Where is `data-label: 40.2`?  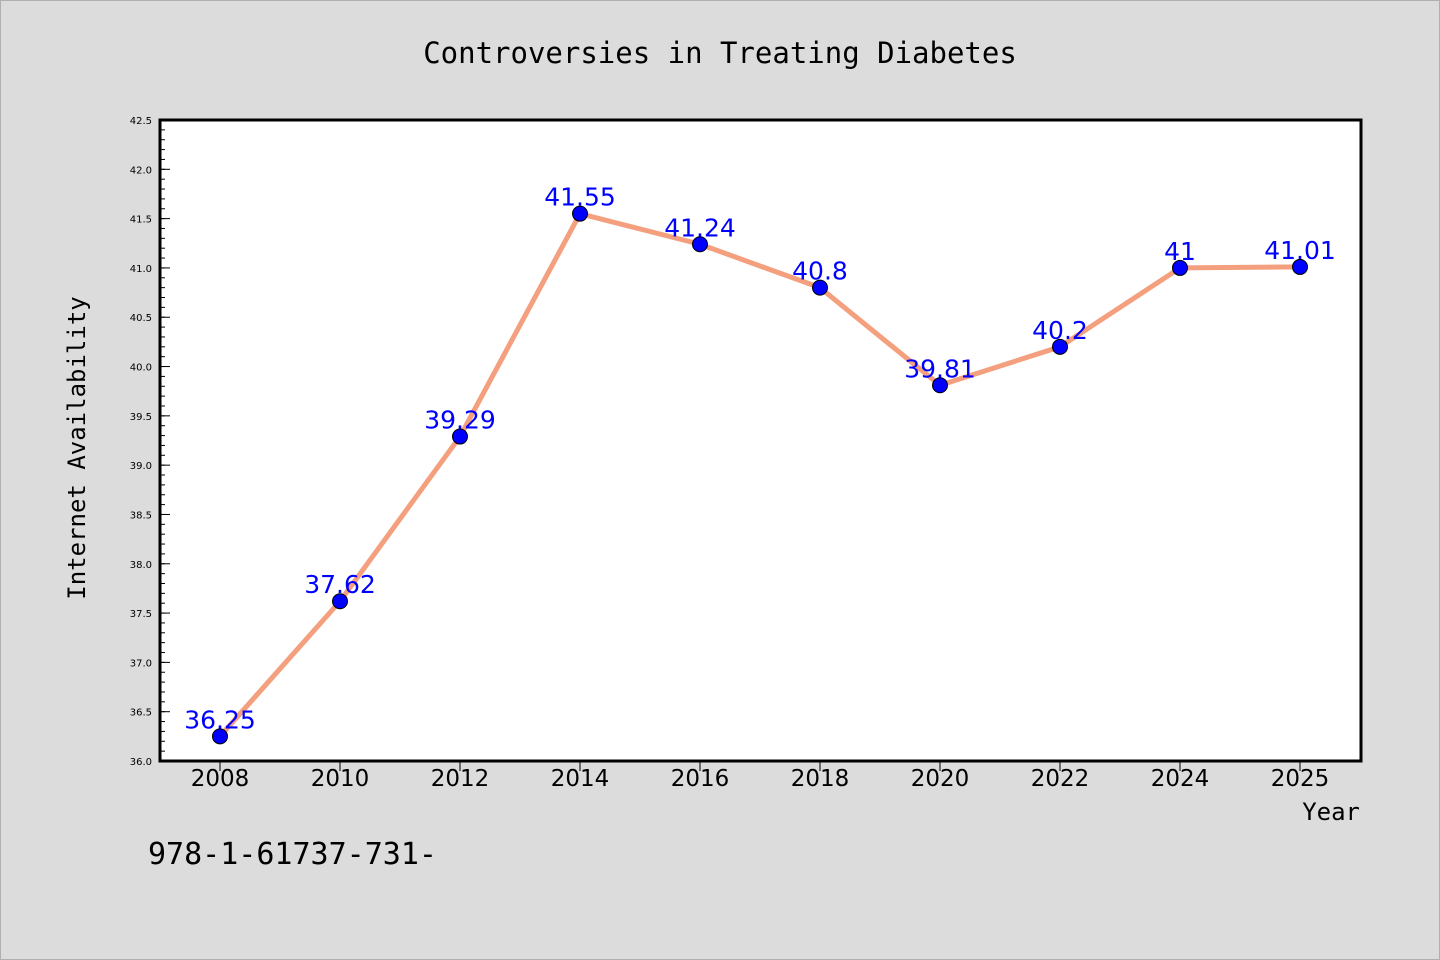
data-label: 40.2 is located at coordinates (1060, 330).